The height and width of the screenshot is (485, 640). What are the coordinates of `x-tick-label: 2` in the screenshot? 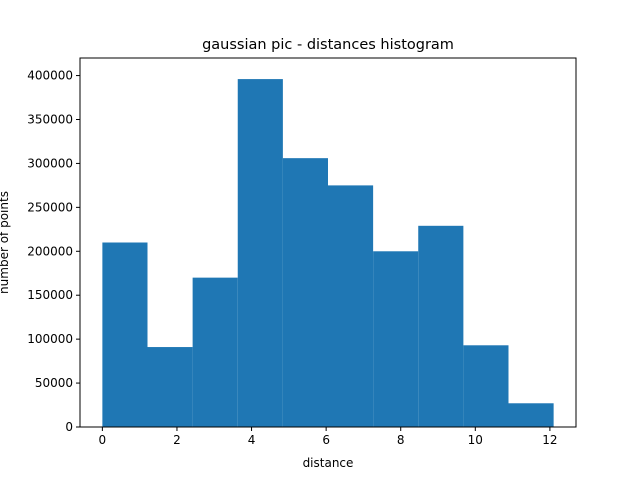 It's located at (177, 440).